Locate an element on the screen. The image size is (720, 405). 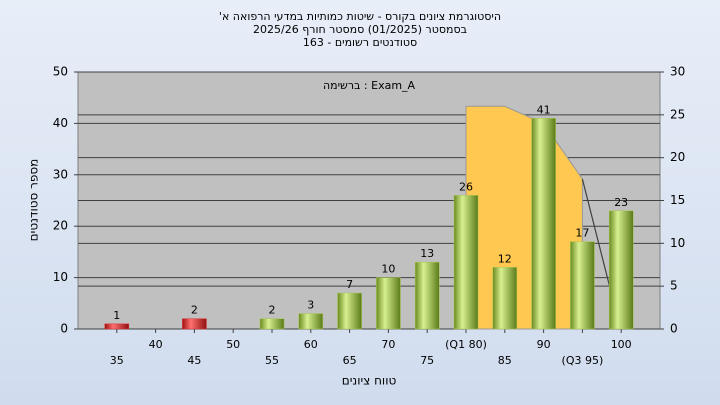
x-tick-label: 100 is located at coordinates (621, 344).